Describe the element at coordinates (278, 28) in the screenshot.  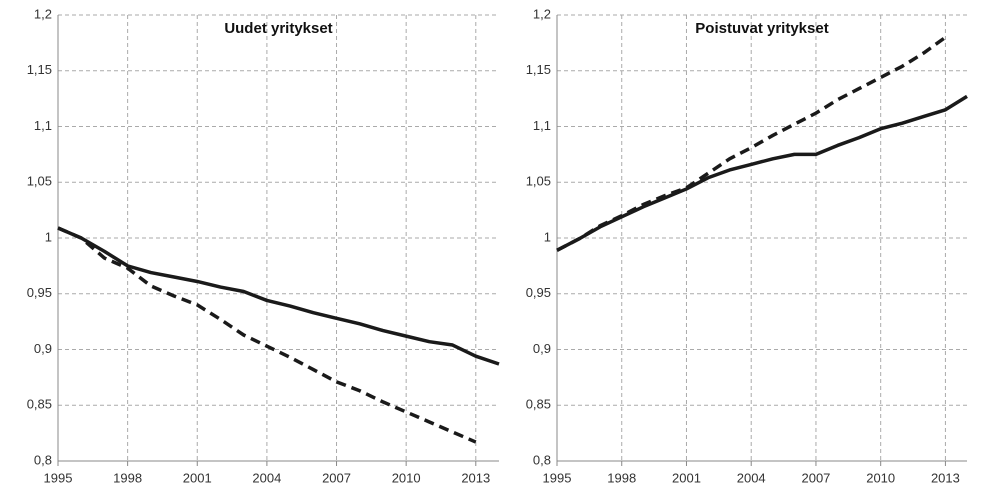
I see `chart-title: Uudet yritykset` at that location.